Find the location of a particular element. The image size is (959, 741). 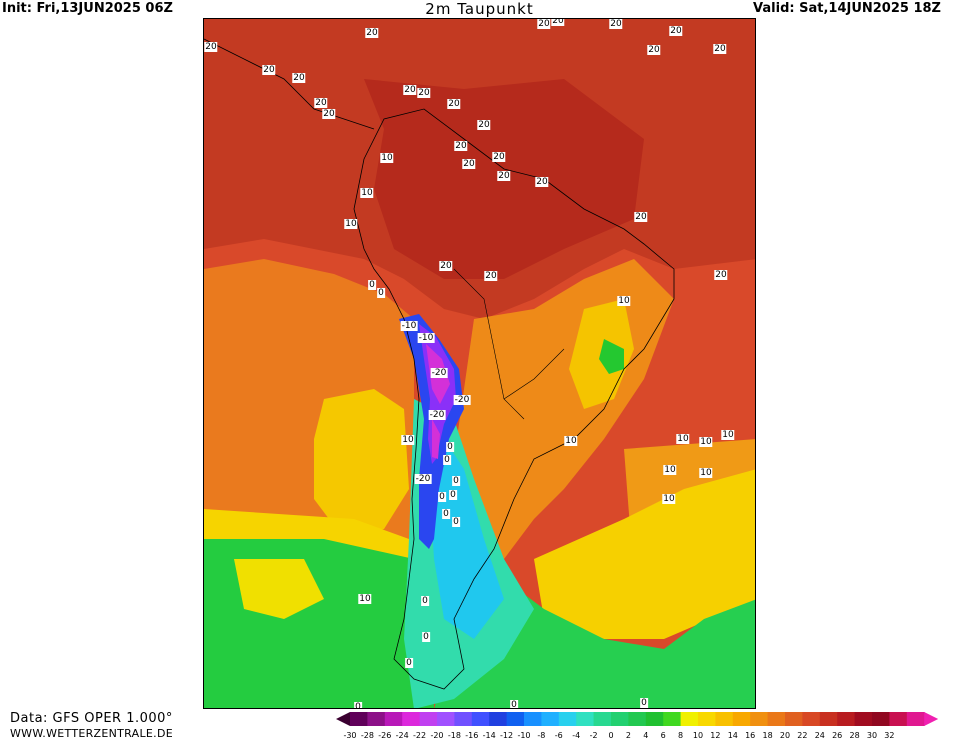

scale-tick-label: 20 is located at coordinates (785, 735).